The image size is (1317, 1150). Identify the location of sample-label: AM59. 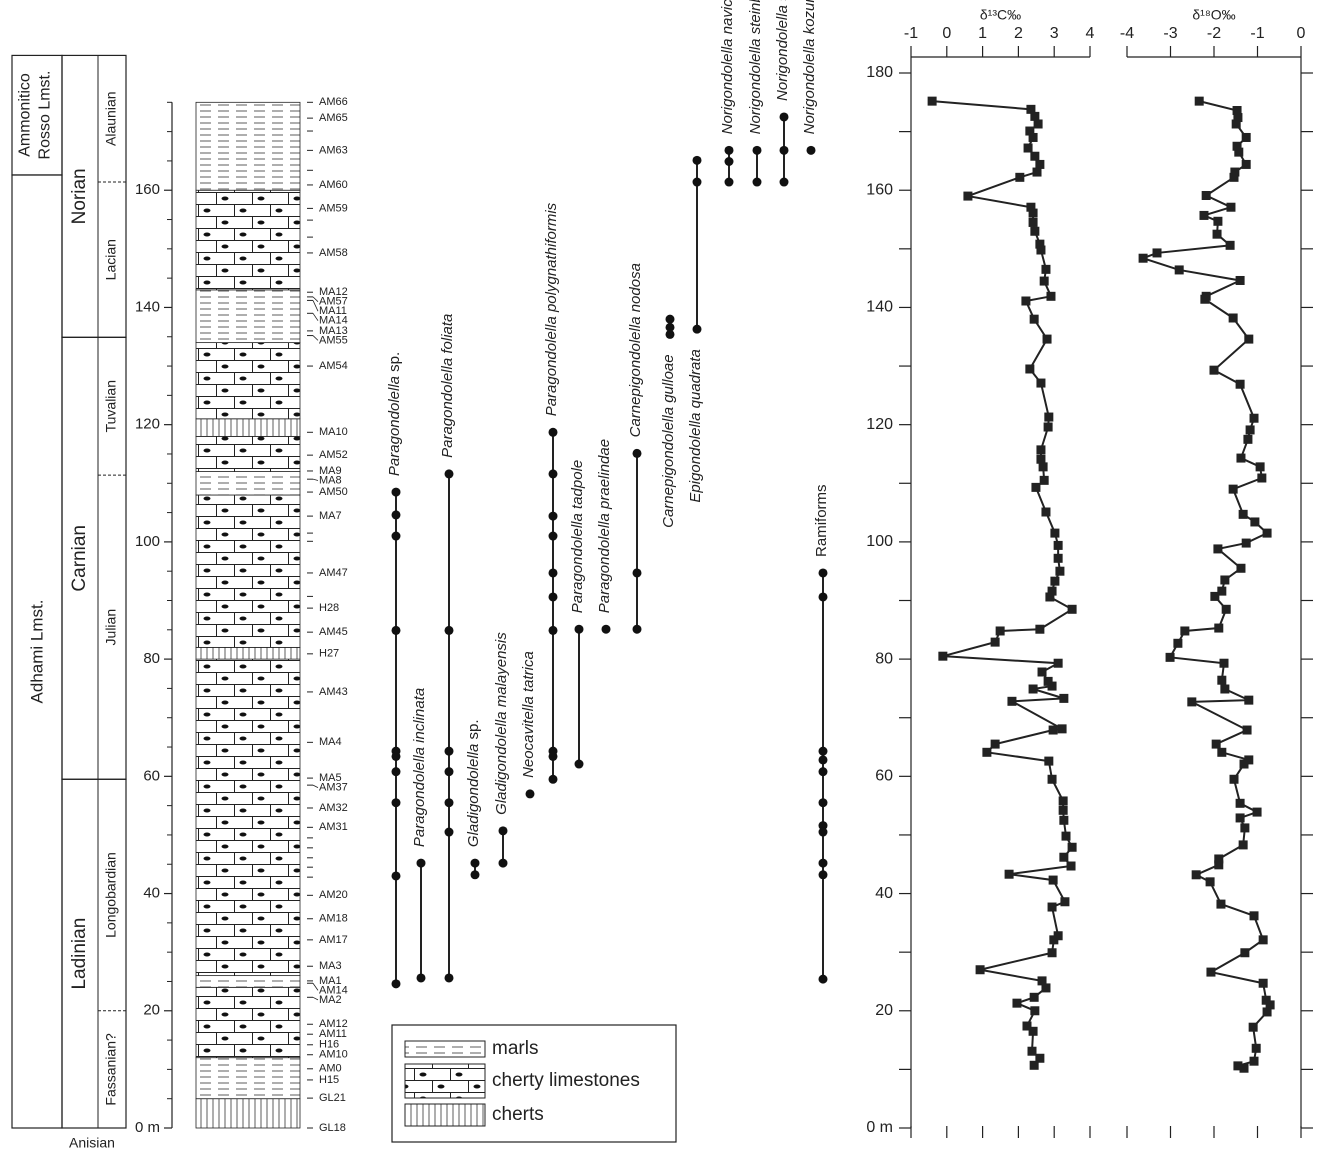
(333, 208).